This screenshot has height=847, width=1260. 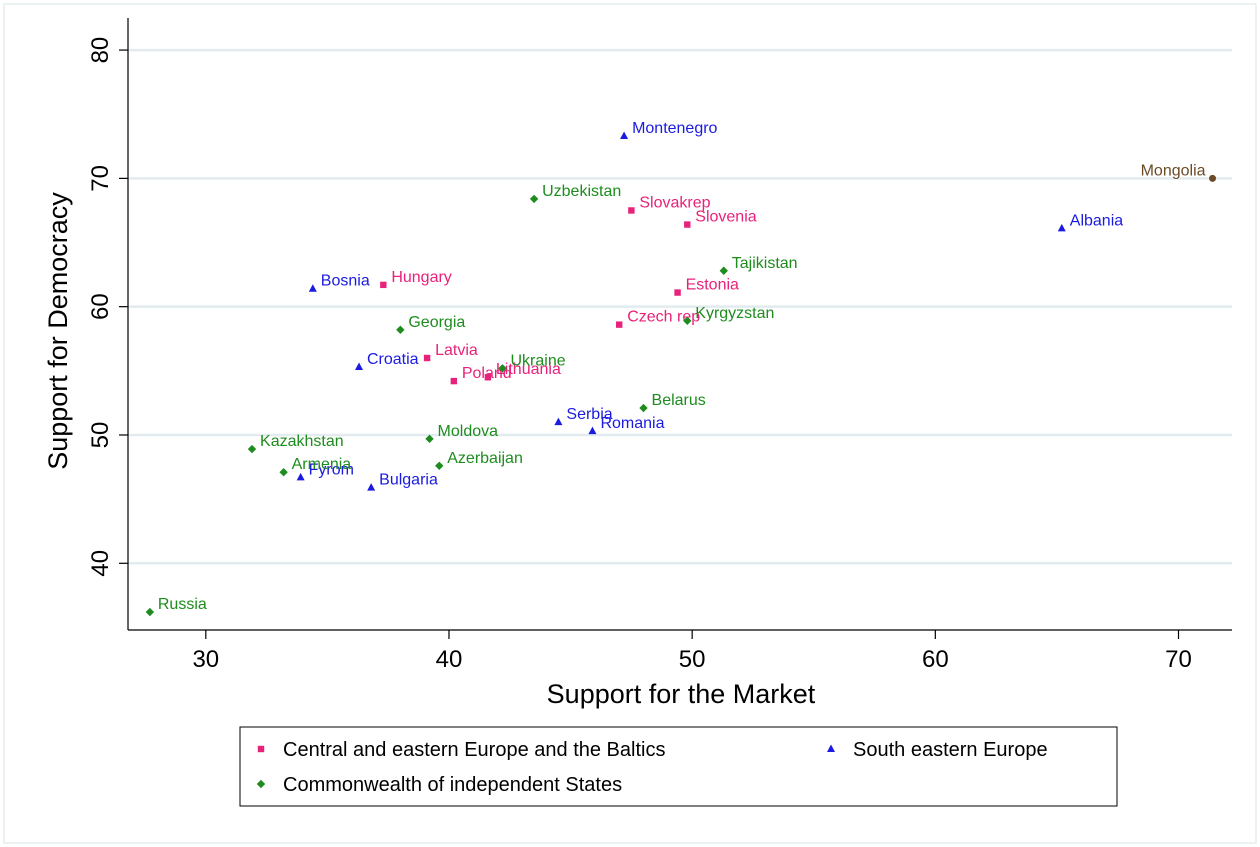 What do you see at coordinates (681, 694) in the screenshot?
I see `x-axis-title: Support for the Market` at bounding box center [681, 694].